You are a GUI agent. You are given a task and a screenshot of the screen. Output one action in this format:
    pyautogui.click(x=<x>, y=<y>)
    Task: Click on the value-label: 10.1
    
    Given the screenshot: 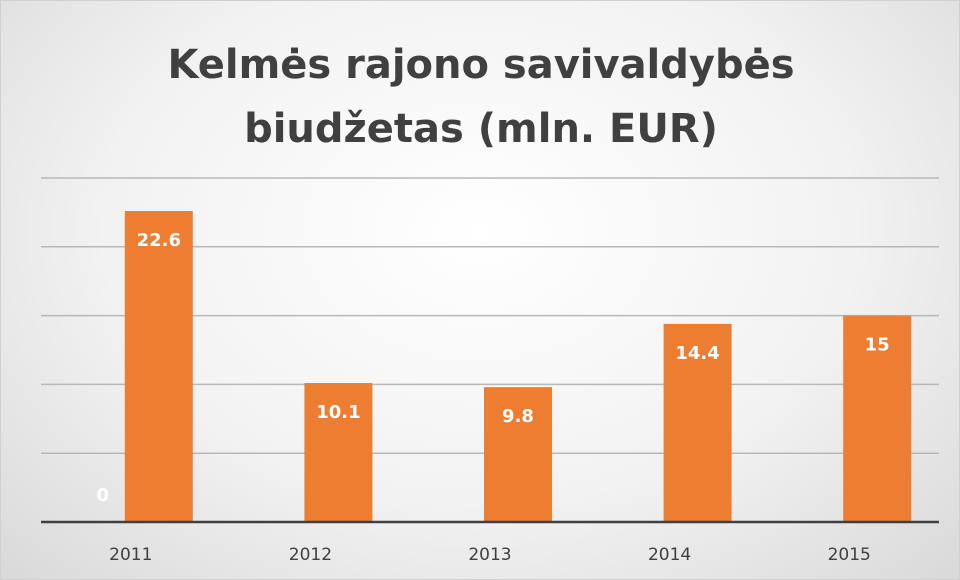 What is the action you would take?
    pyautogui.click(x=338, y=412)
    